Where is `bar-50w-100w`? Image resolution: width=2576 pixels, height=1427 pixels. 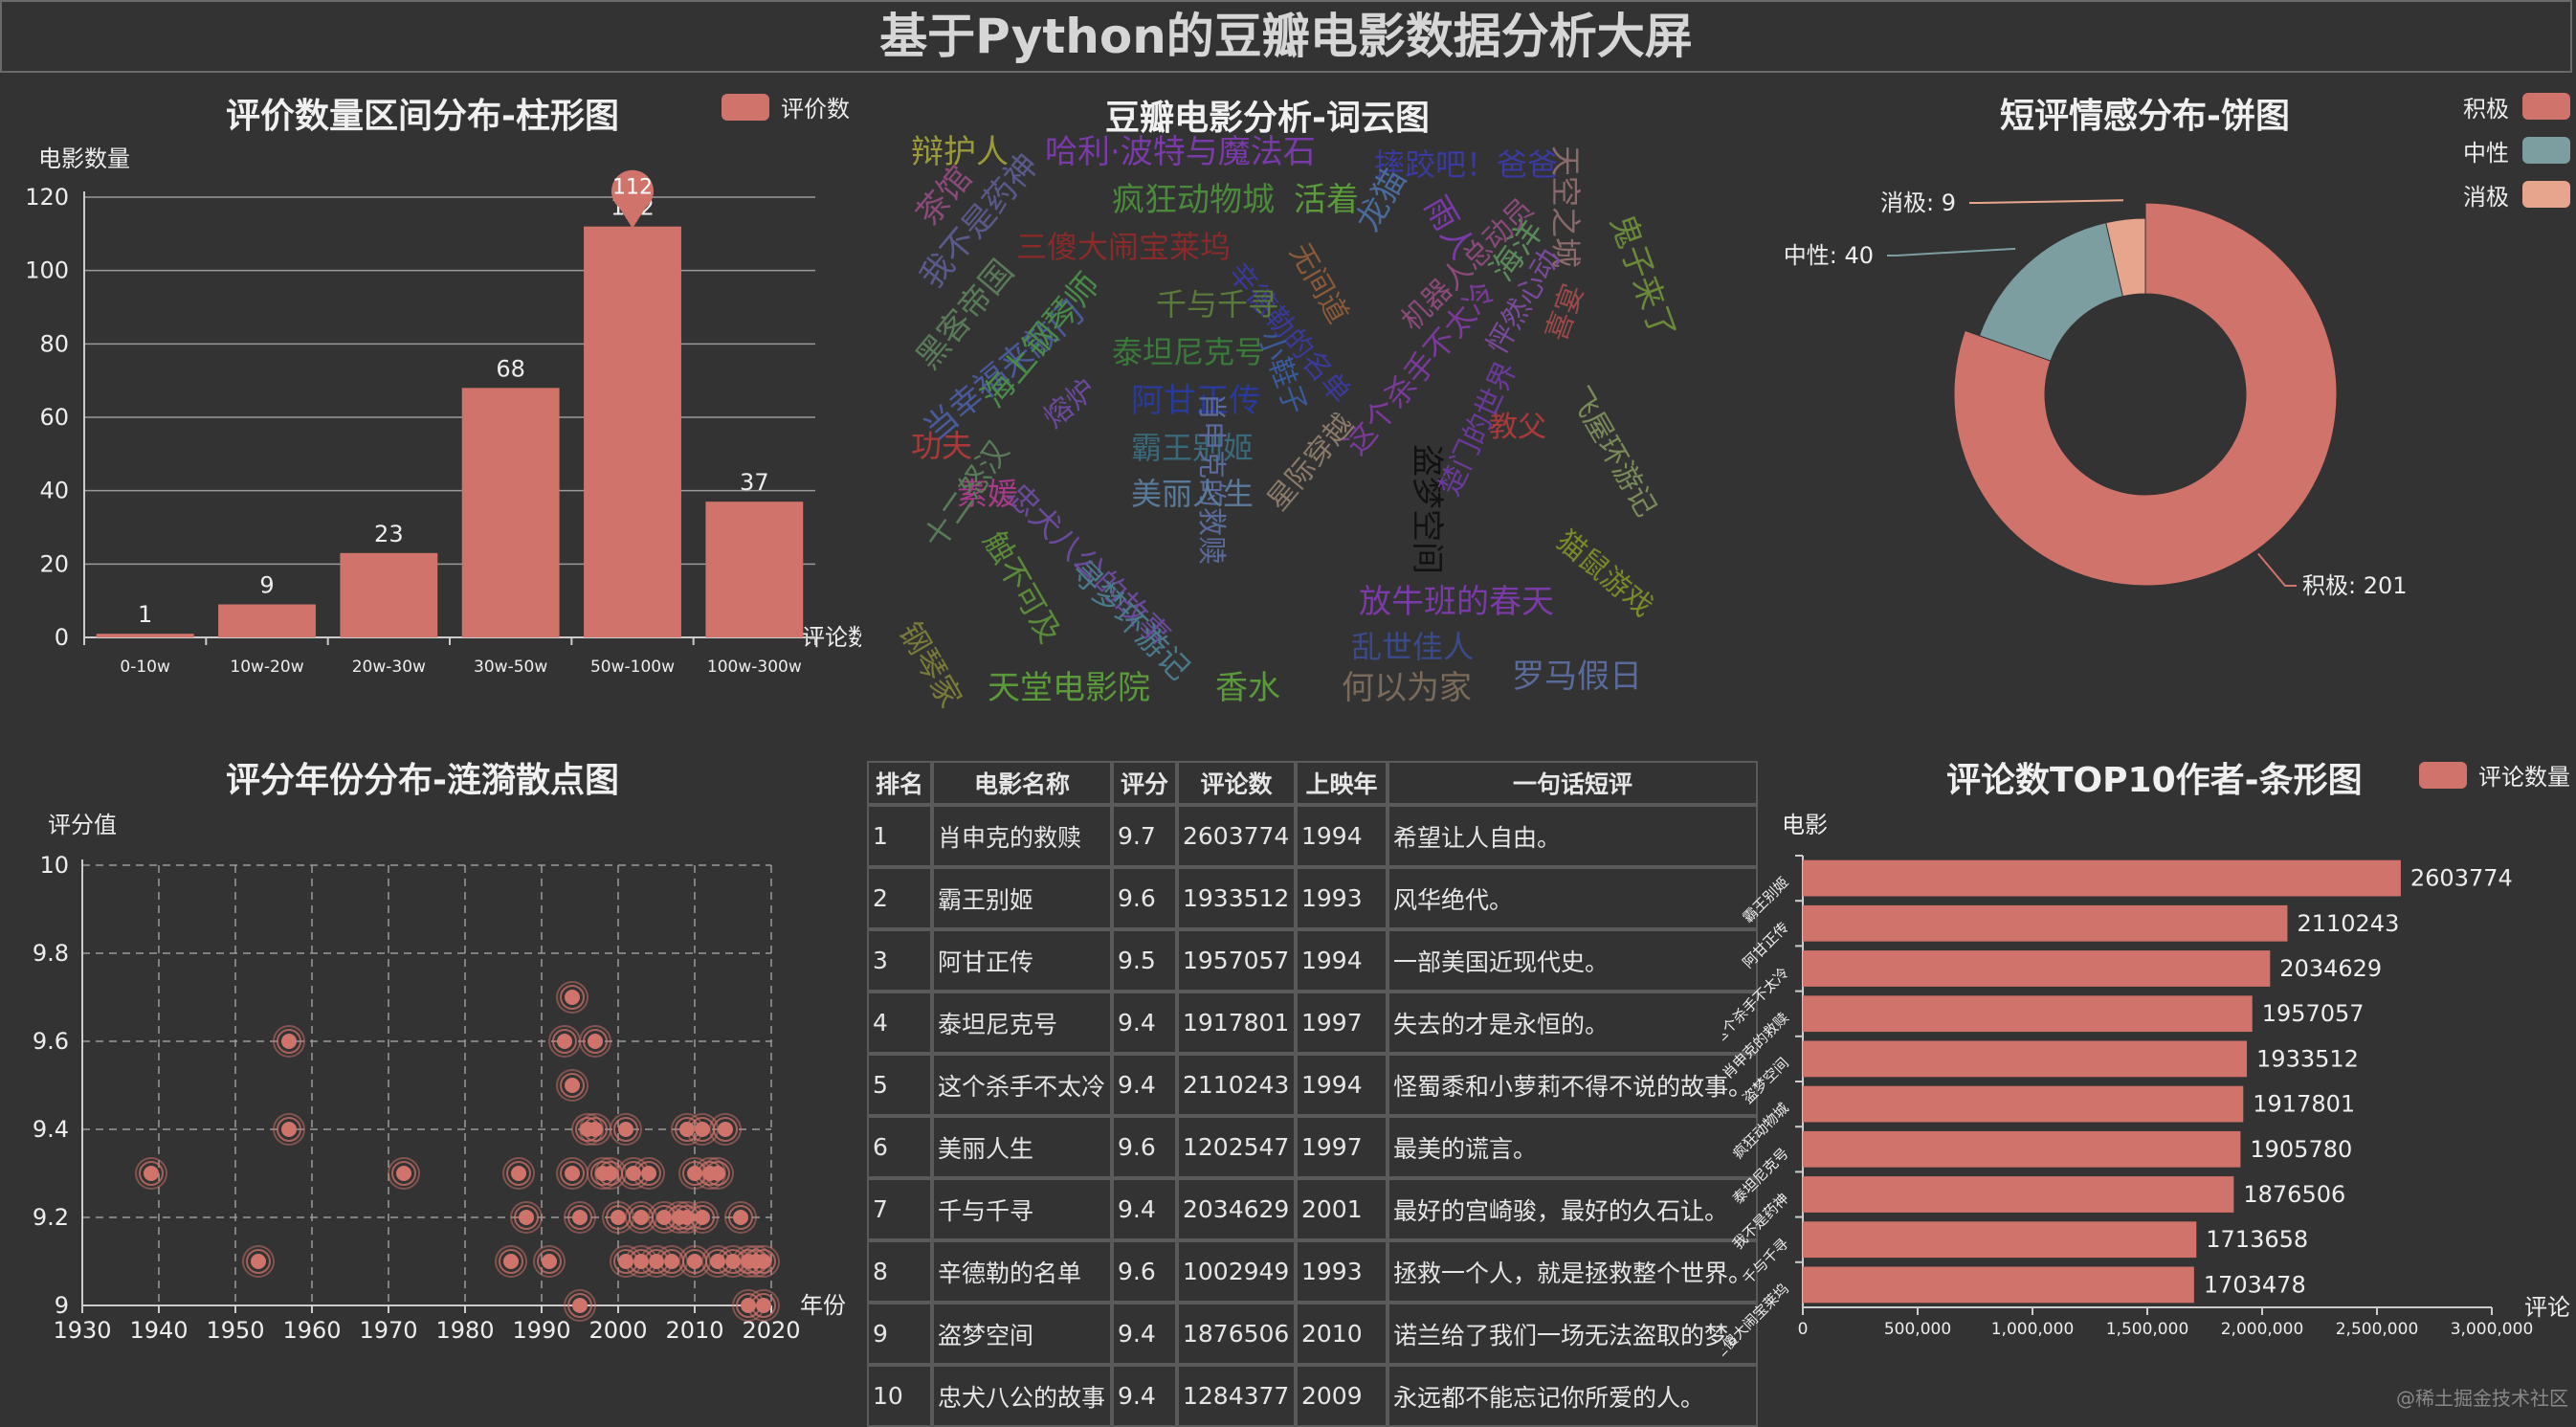
bar-50w-100w is located at coordinates (632, 432).